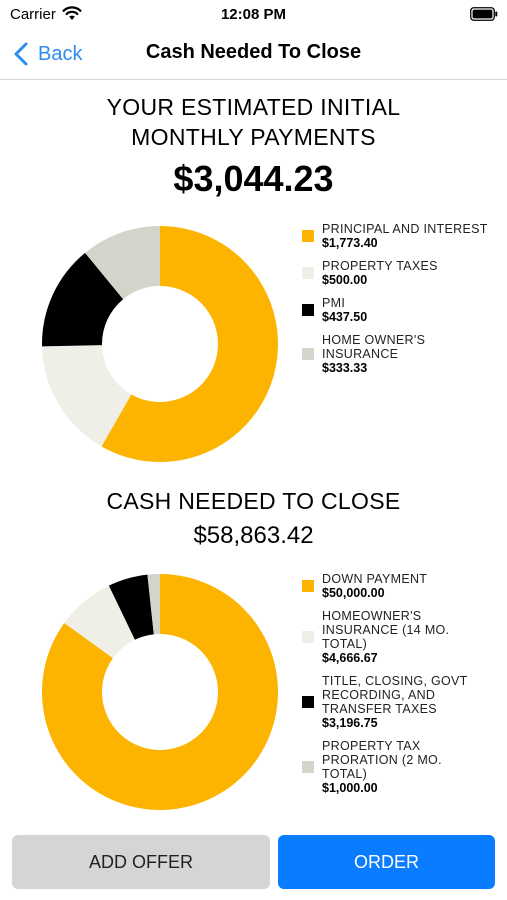 The width and height of the screenshot is (507, 900). I want to click on legend-label: DOWN PAYMENT, so click(375, 579).